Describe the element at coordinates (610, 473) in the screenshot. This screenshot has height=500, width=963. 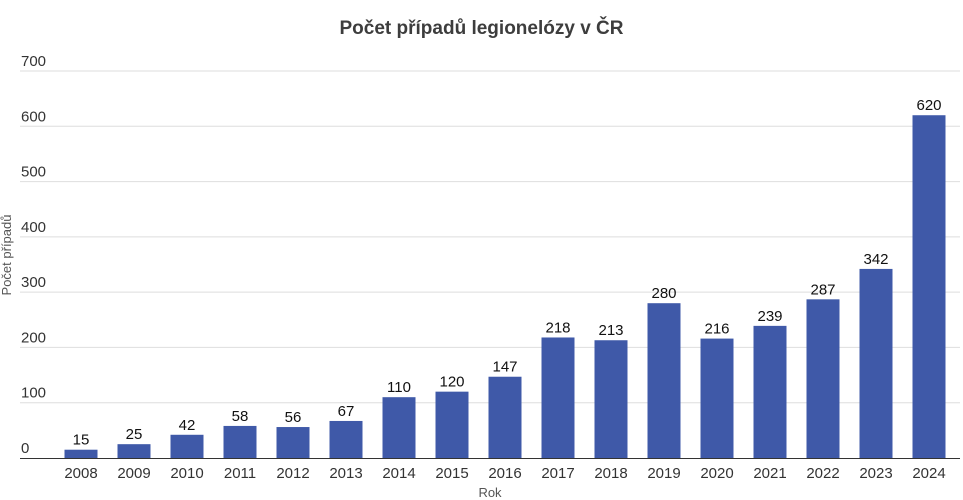
I see `x-tick-label: 2018` at that location.